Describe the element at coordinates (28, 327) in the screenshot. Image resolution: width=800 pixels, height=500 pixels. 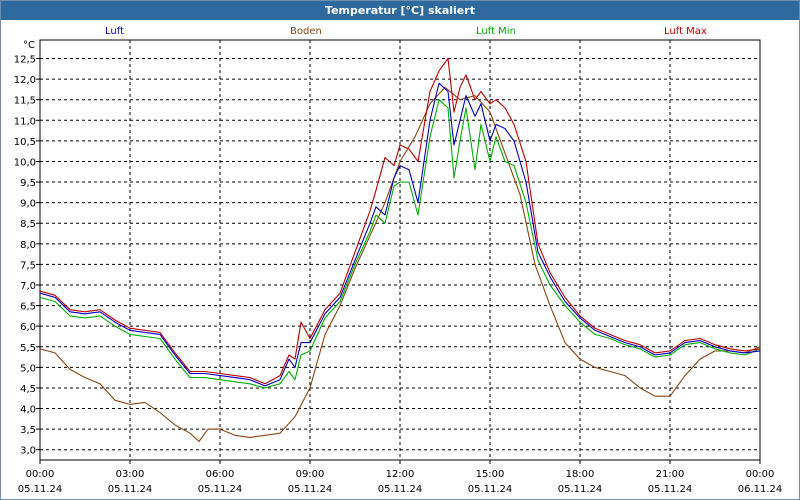
I see `y-tick-label: 6,0` at that location.